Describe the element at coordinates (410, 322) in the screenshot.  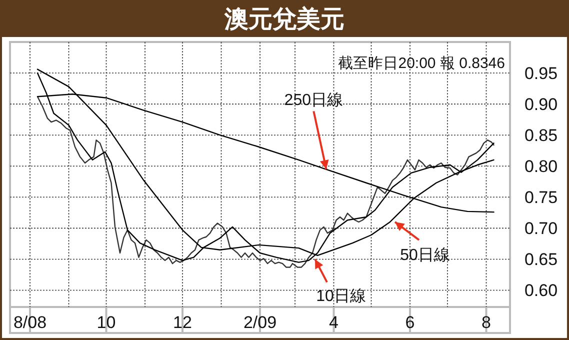
I see `x-tick-label: 6` at that location.